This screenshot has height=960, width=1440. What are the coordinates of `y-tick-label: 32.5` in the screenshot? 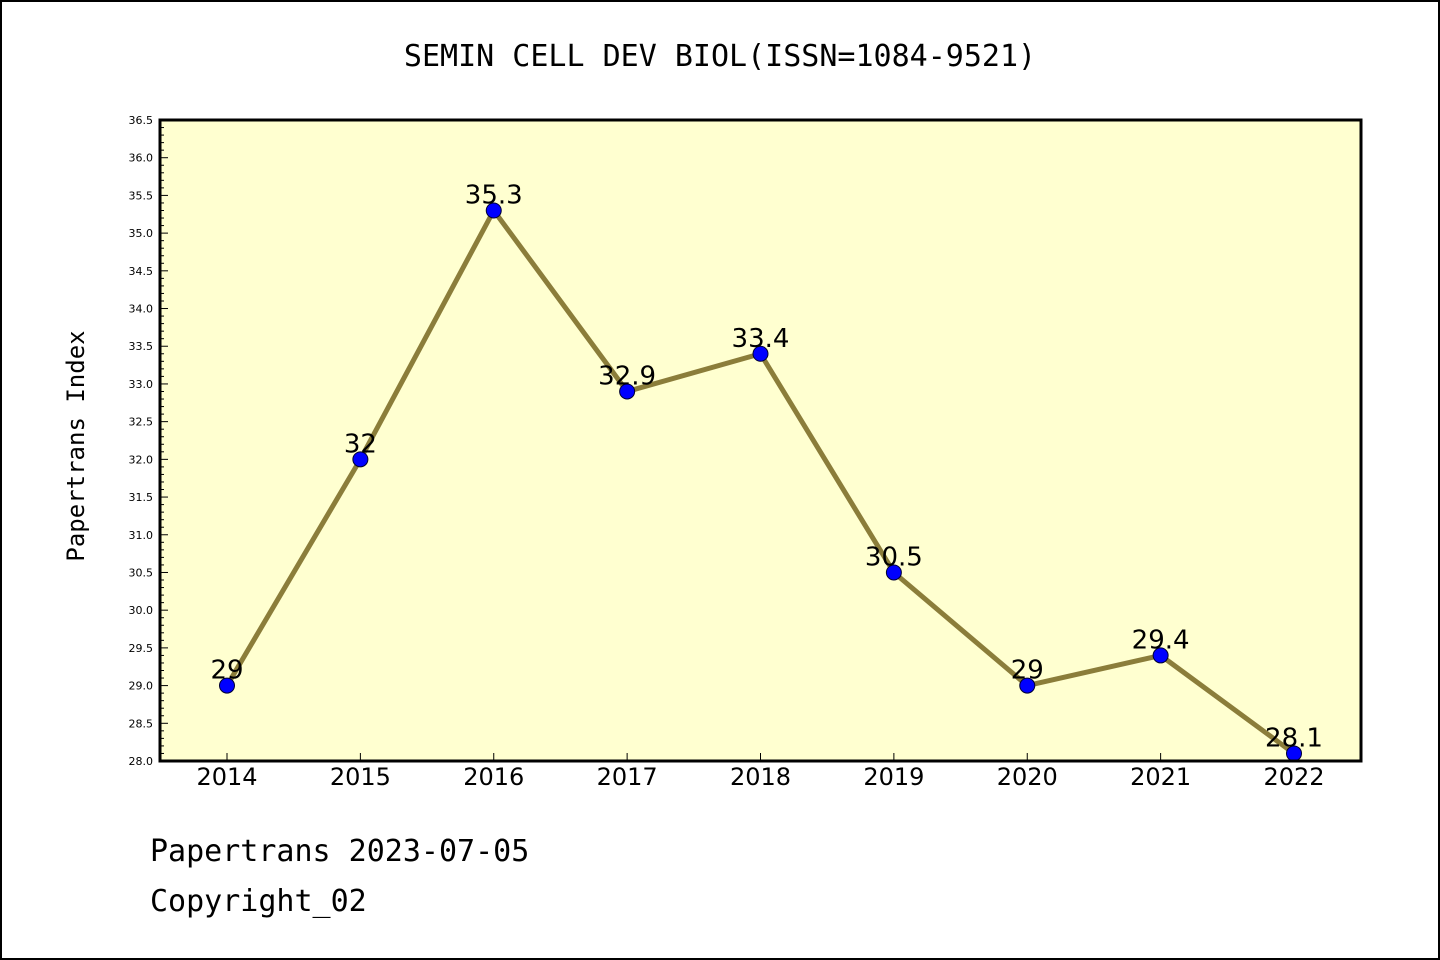 It's located at (141, 422).